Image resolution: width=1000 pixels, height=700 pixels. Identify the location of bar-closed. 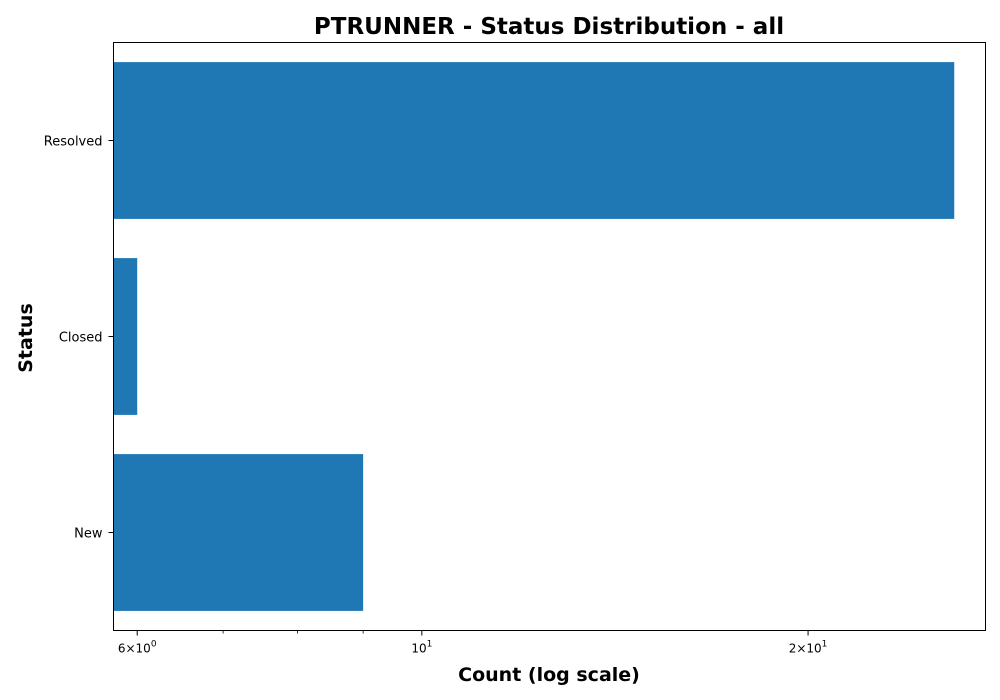
(125, 336).